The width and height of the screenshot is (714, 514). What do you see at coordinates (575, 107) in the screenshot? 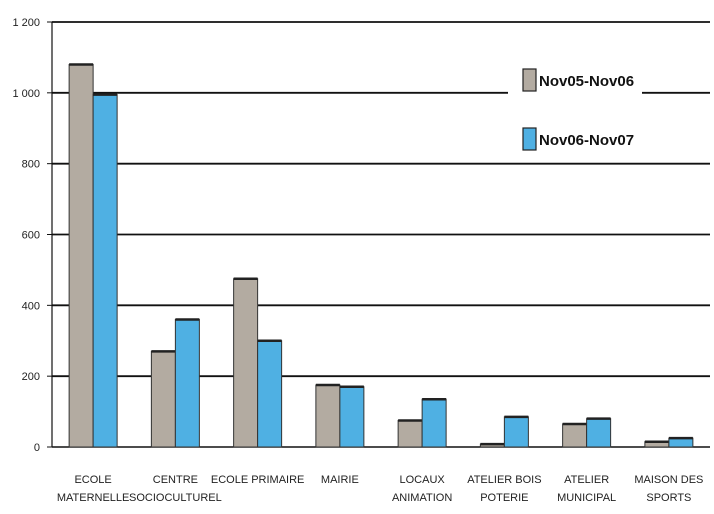
I see `legend: Nov05-Nov06 Nov06-Nov07` at bounding box center [575, 107].